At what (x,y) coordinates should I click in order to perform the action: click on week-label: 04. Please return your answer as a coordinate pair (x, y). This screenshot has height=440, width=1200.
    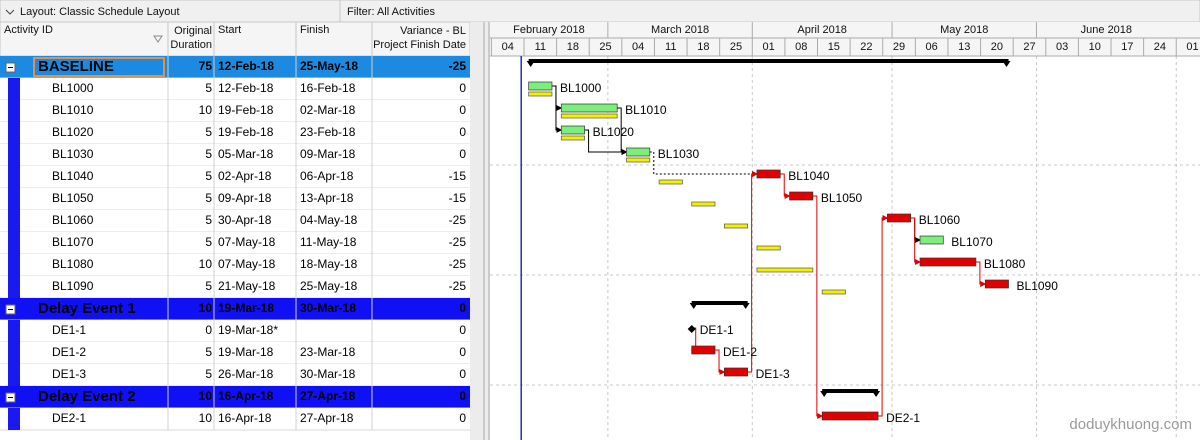
    Looking at the image, I should click on (508, 47).